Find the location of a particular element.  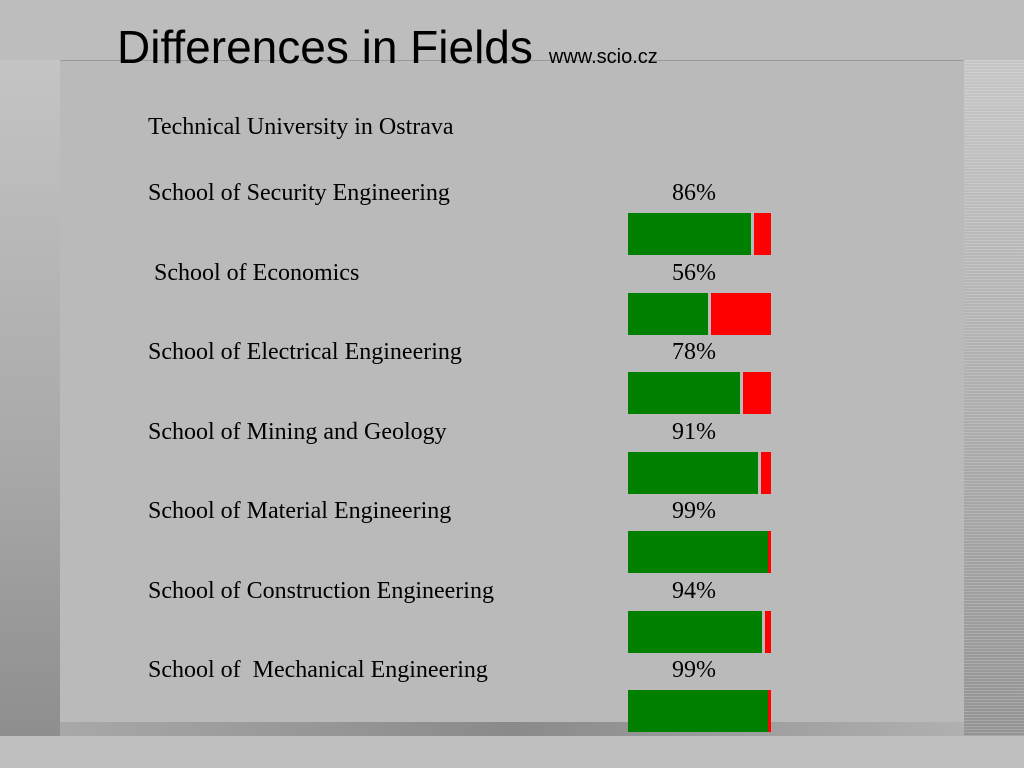

school-label: School of Electrical Engineering is located at coordinates (305, 352).